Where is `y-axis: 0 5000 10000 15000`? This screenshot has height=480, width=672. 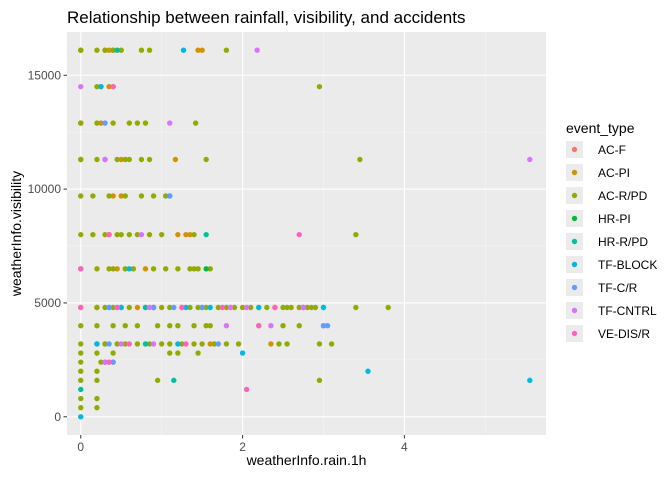 y-axis: 0 5000 10000 15000 is located at coordinates (47, 246).